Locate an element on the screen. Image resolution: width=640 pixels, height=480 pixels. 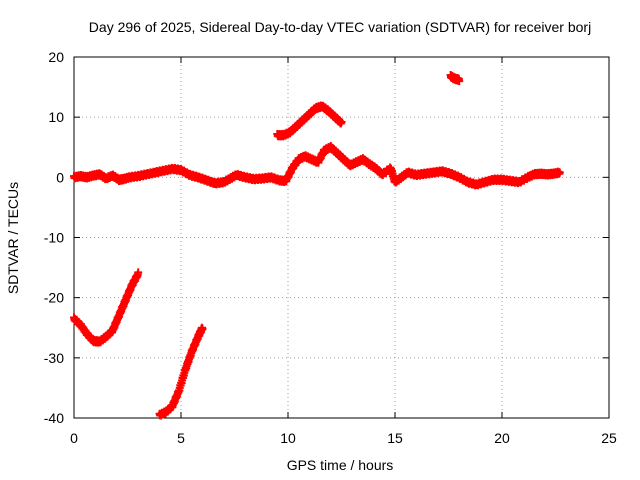
series-isolated is located at coordinates (455, 78).